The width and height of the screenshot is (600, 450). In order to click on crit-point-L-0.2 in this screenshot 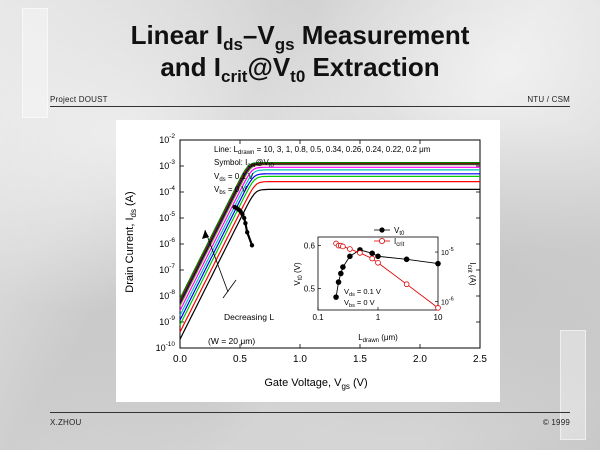, I will do `click(234, 207)`.